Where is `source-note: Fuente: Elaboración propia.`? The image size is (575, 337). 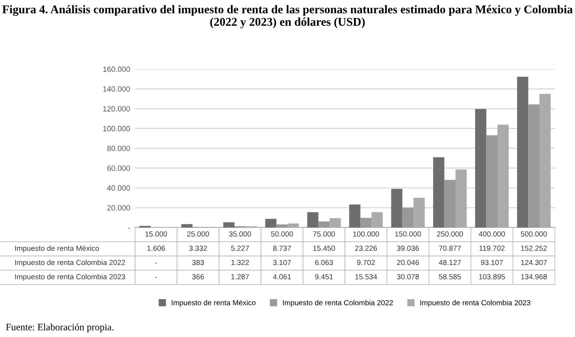 source-note: Fuente: Elaboración propia. is located at coordinates (60, 328).